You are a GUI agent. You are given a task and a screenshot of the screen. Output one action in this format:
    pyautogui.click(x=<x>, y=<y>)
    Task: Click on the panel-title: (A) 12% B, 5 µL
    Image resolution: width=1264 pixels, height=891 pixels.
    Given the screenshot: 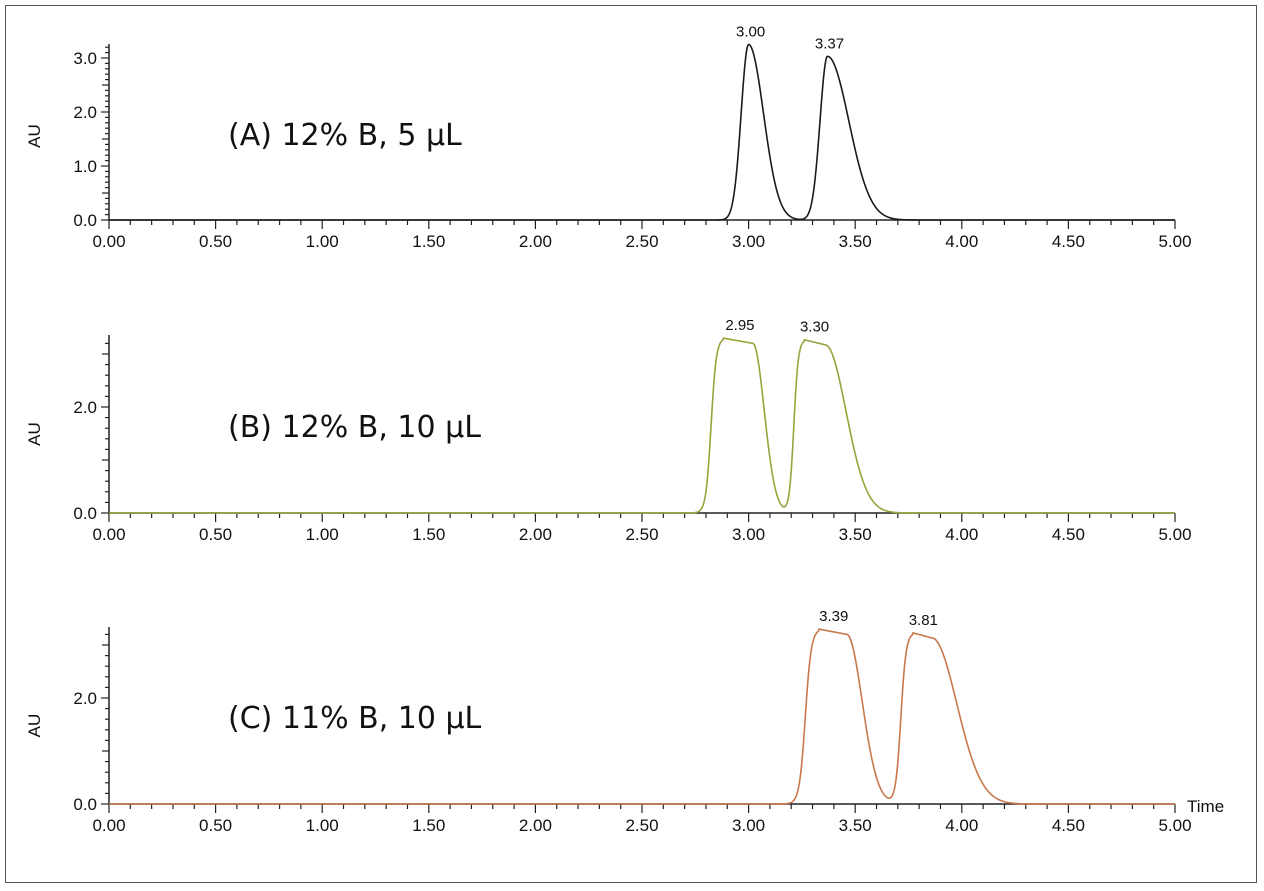 What is the action you would take?
    pyautogui.click(x=345, y=135)
    